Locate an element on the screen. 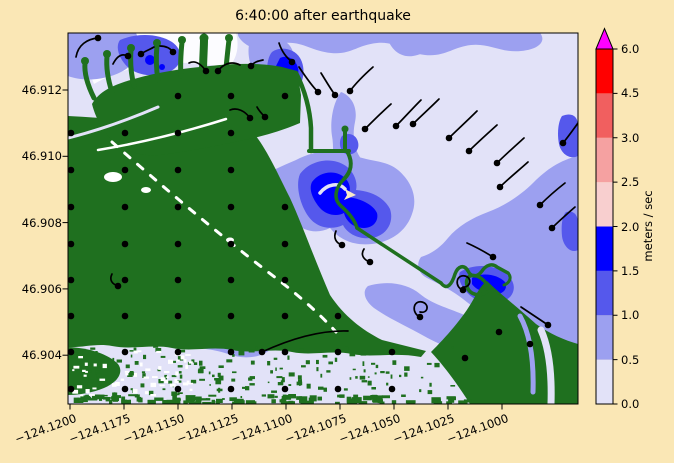 The image size is (674, 463). marina-body is located at coordinates (196, 109).